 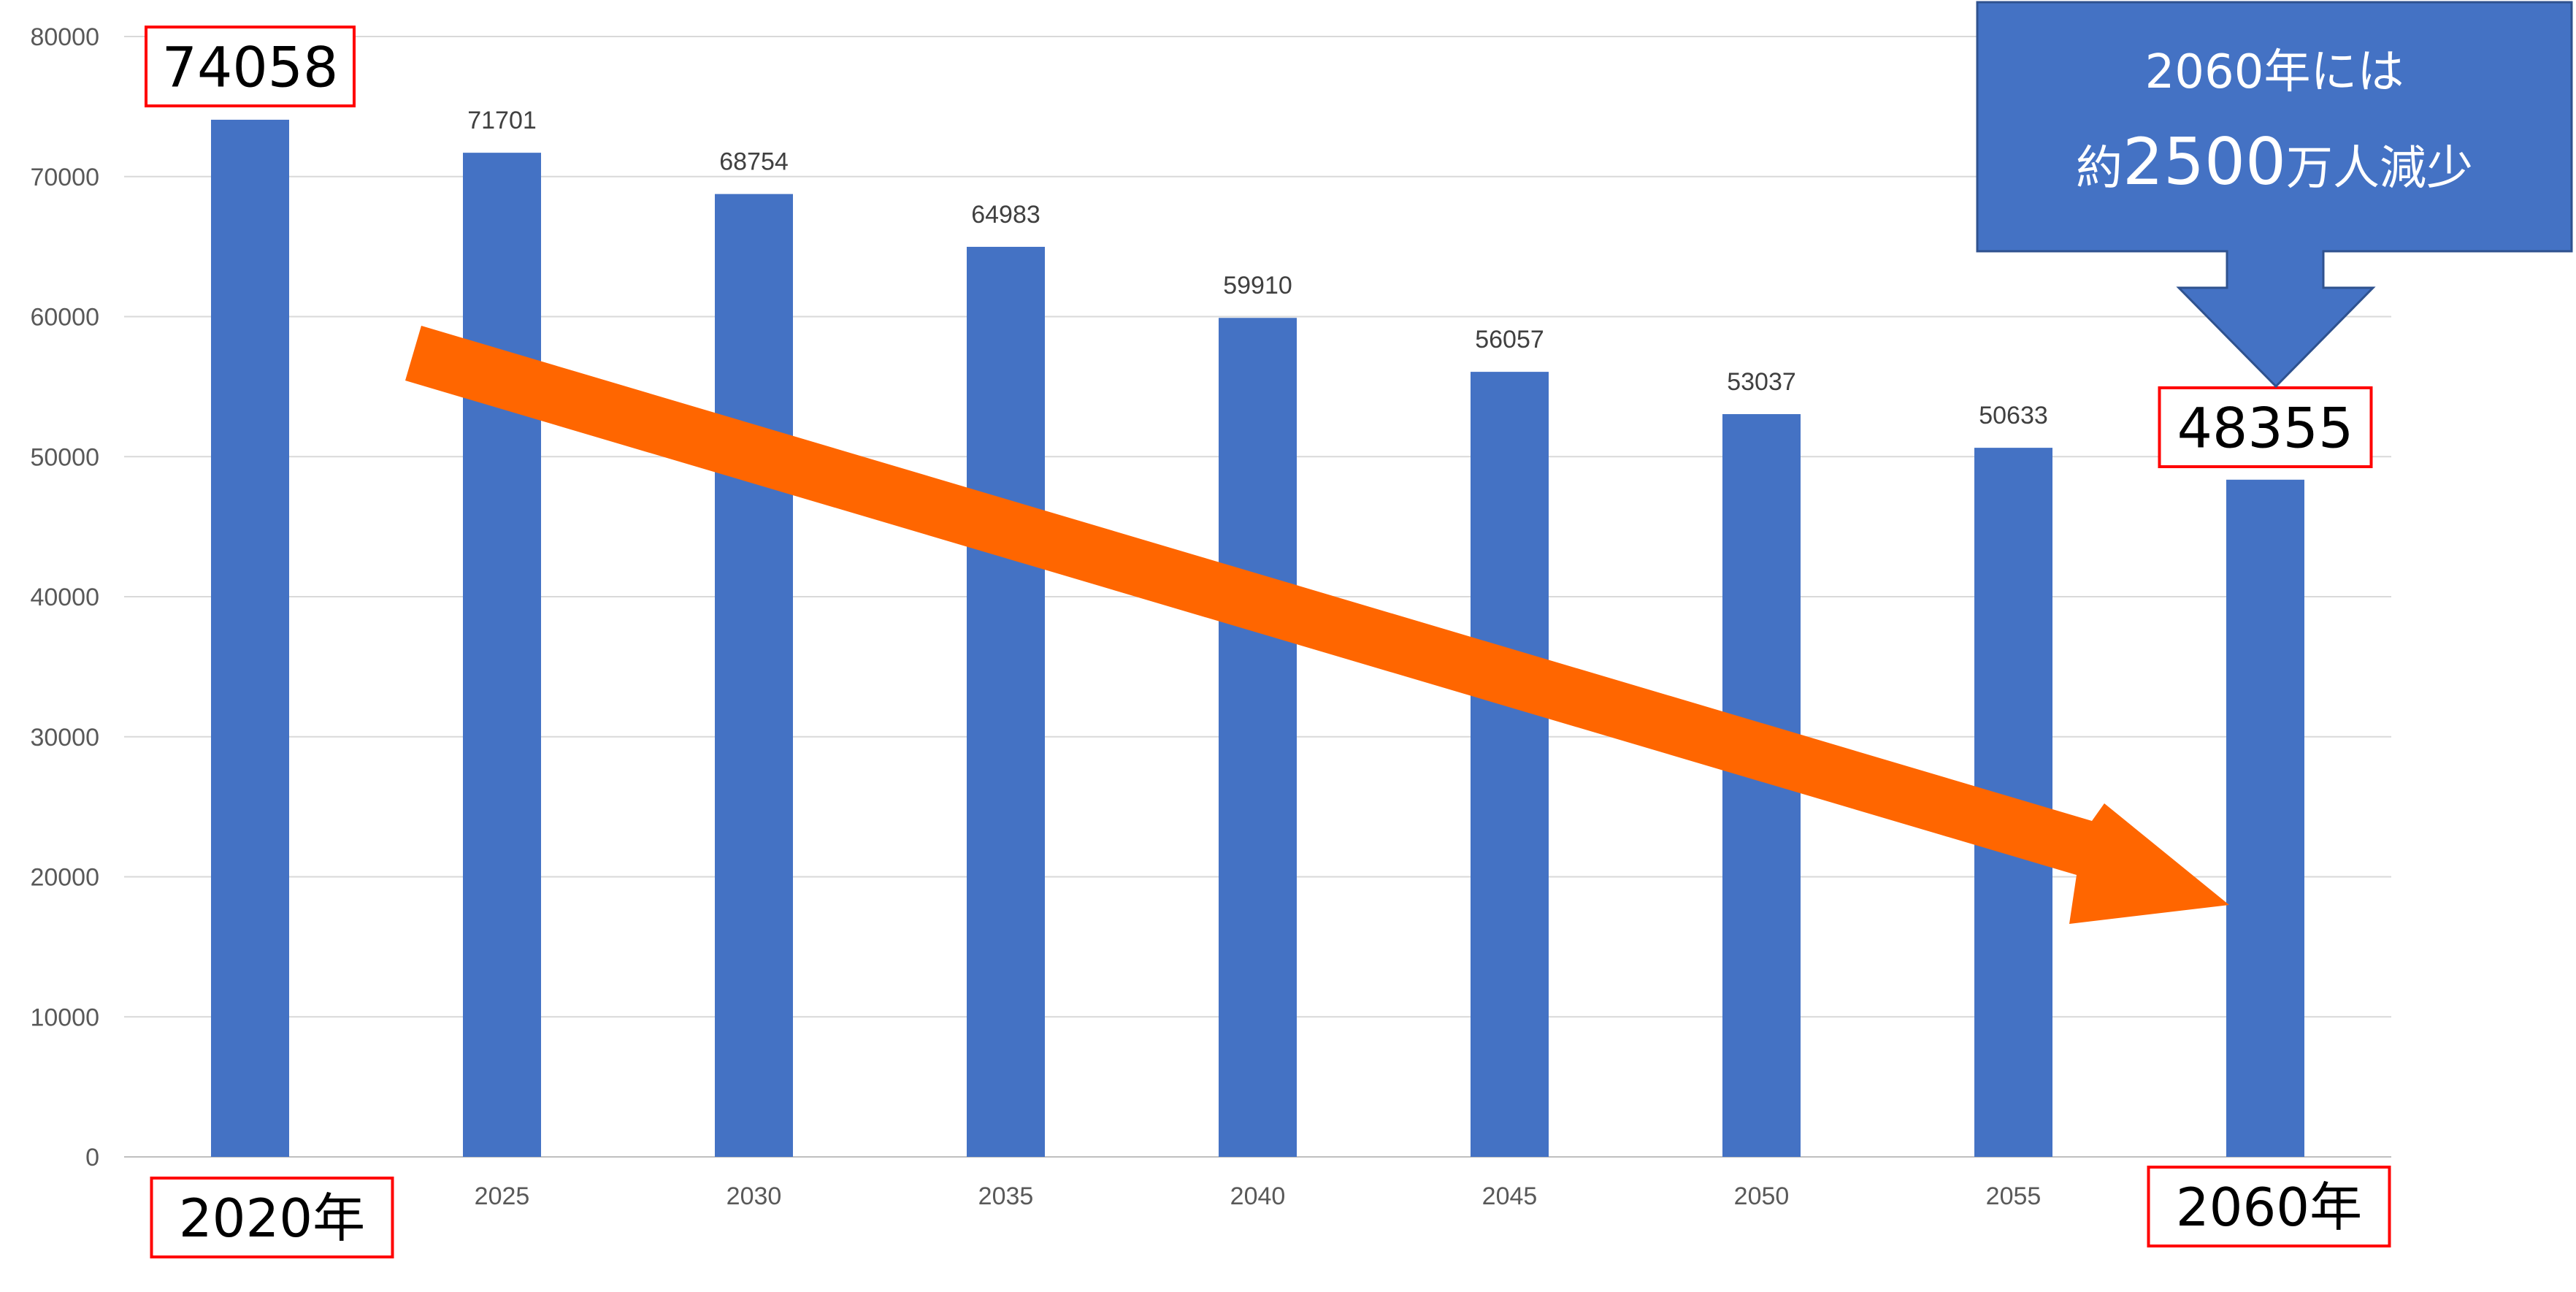 What do you see at coordinates (64, 177) in the screenshot?
I see `y-tick-label: 70000` at bounding box center [64, 177].